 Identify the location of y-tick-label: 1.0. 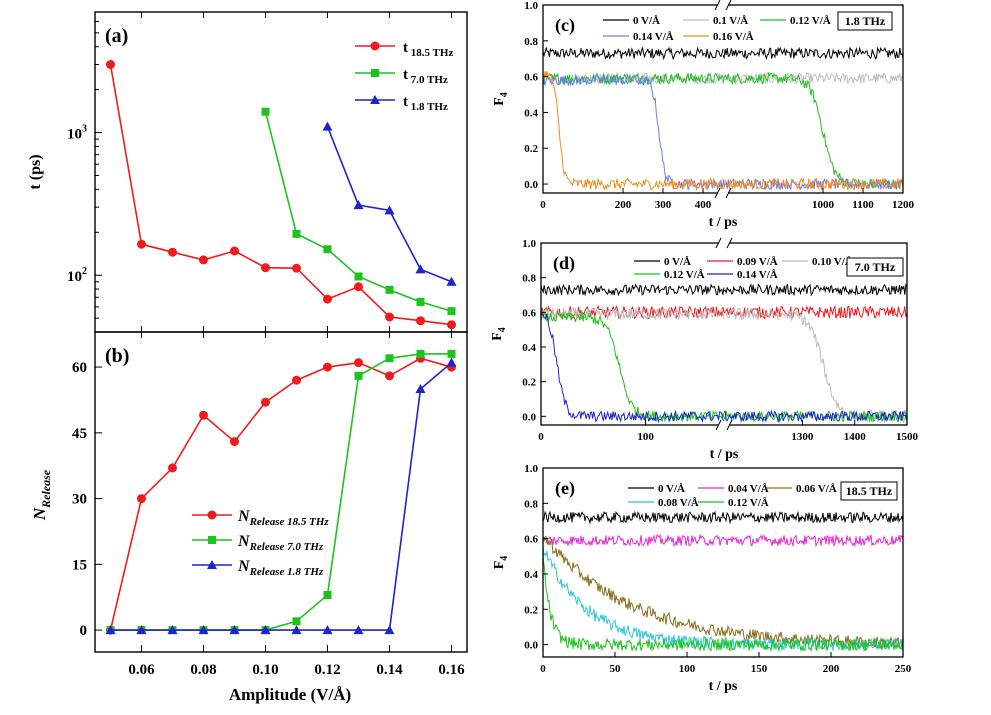
(529, 244).